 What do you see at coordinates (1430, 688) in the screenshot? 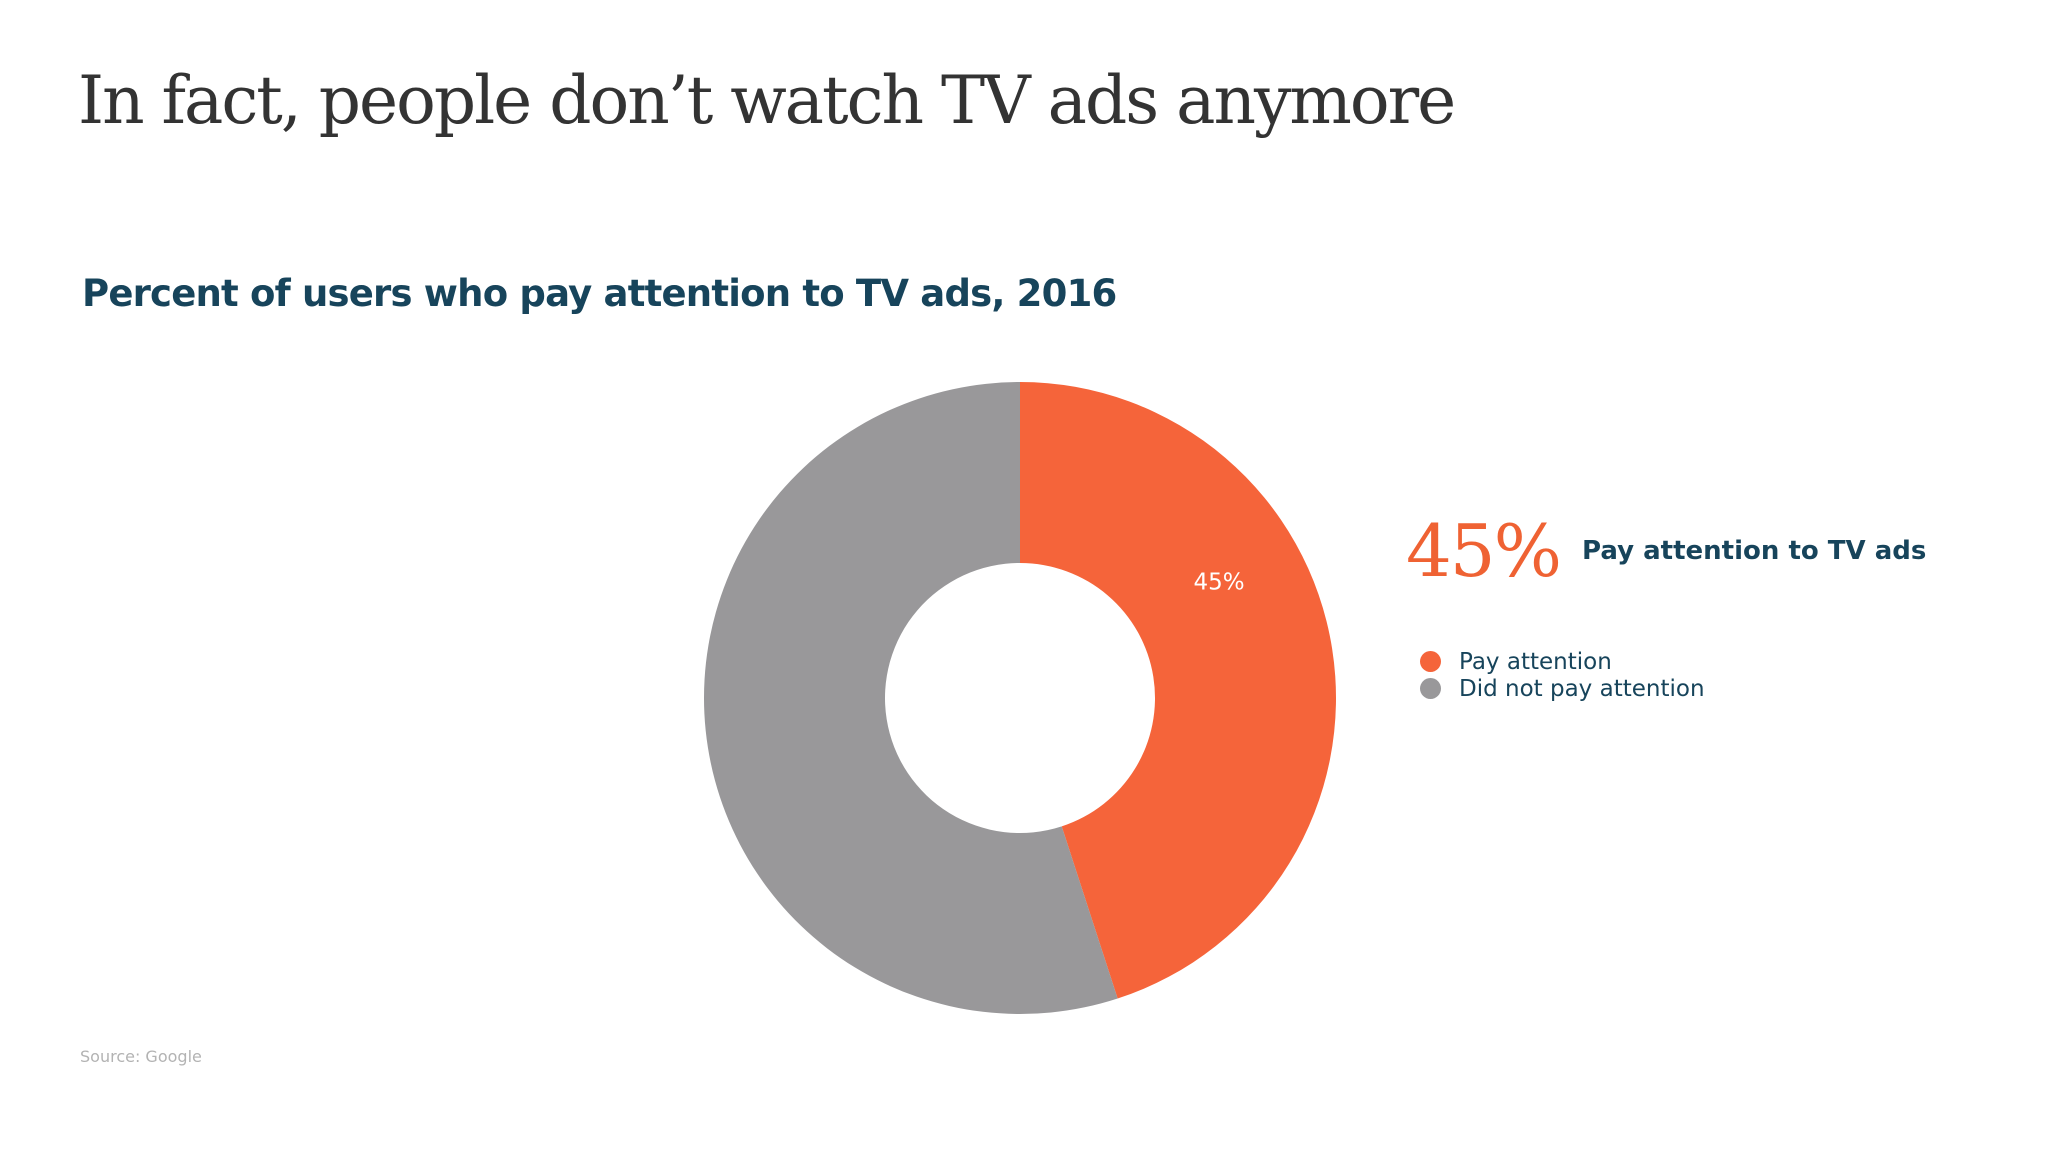
I see `legend-swatch-did-not-pay-attention` at bounding box center [1430, 688].